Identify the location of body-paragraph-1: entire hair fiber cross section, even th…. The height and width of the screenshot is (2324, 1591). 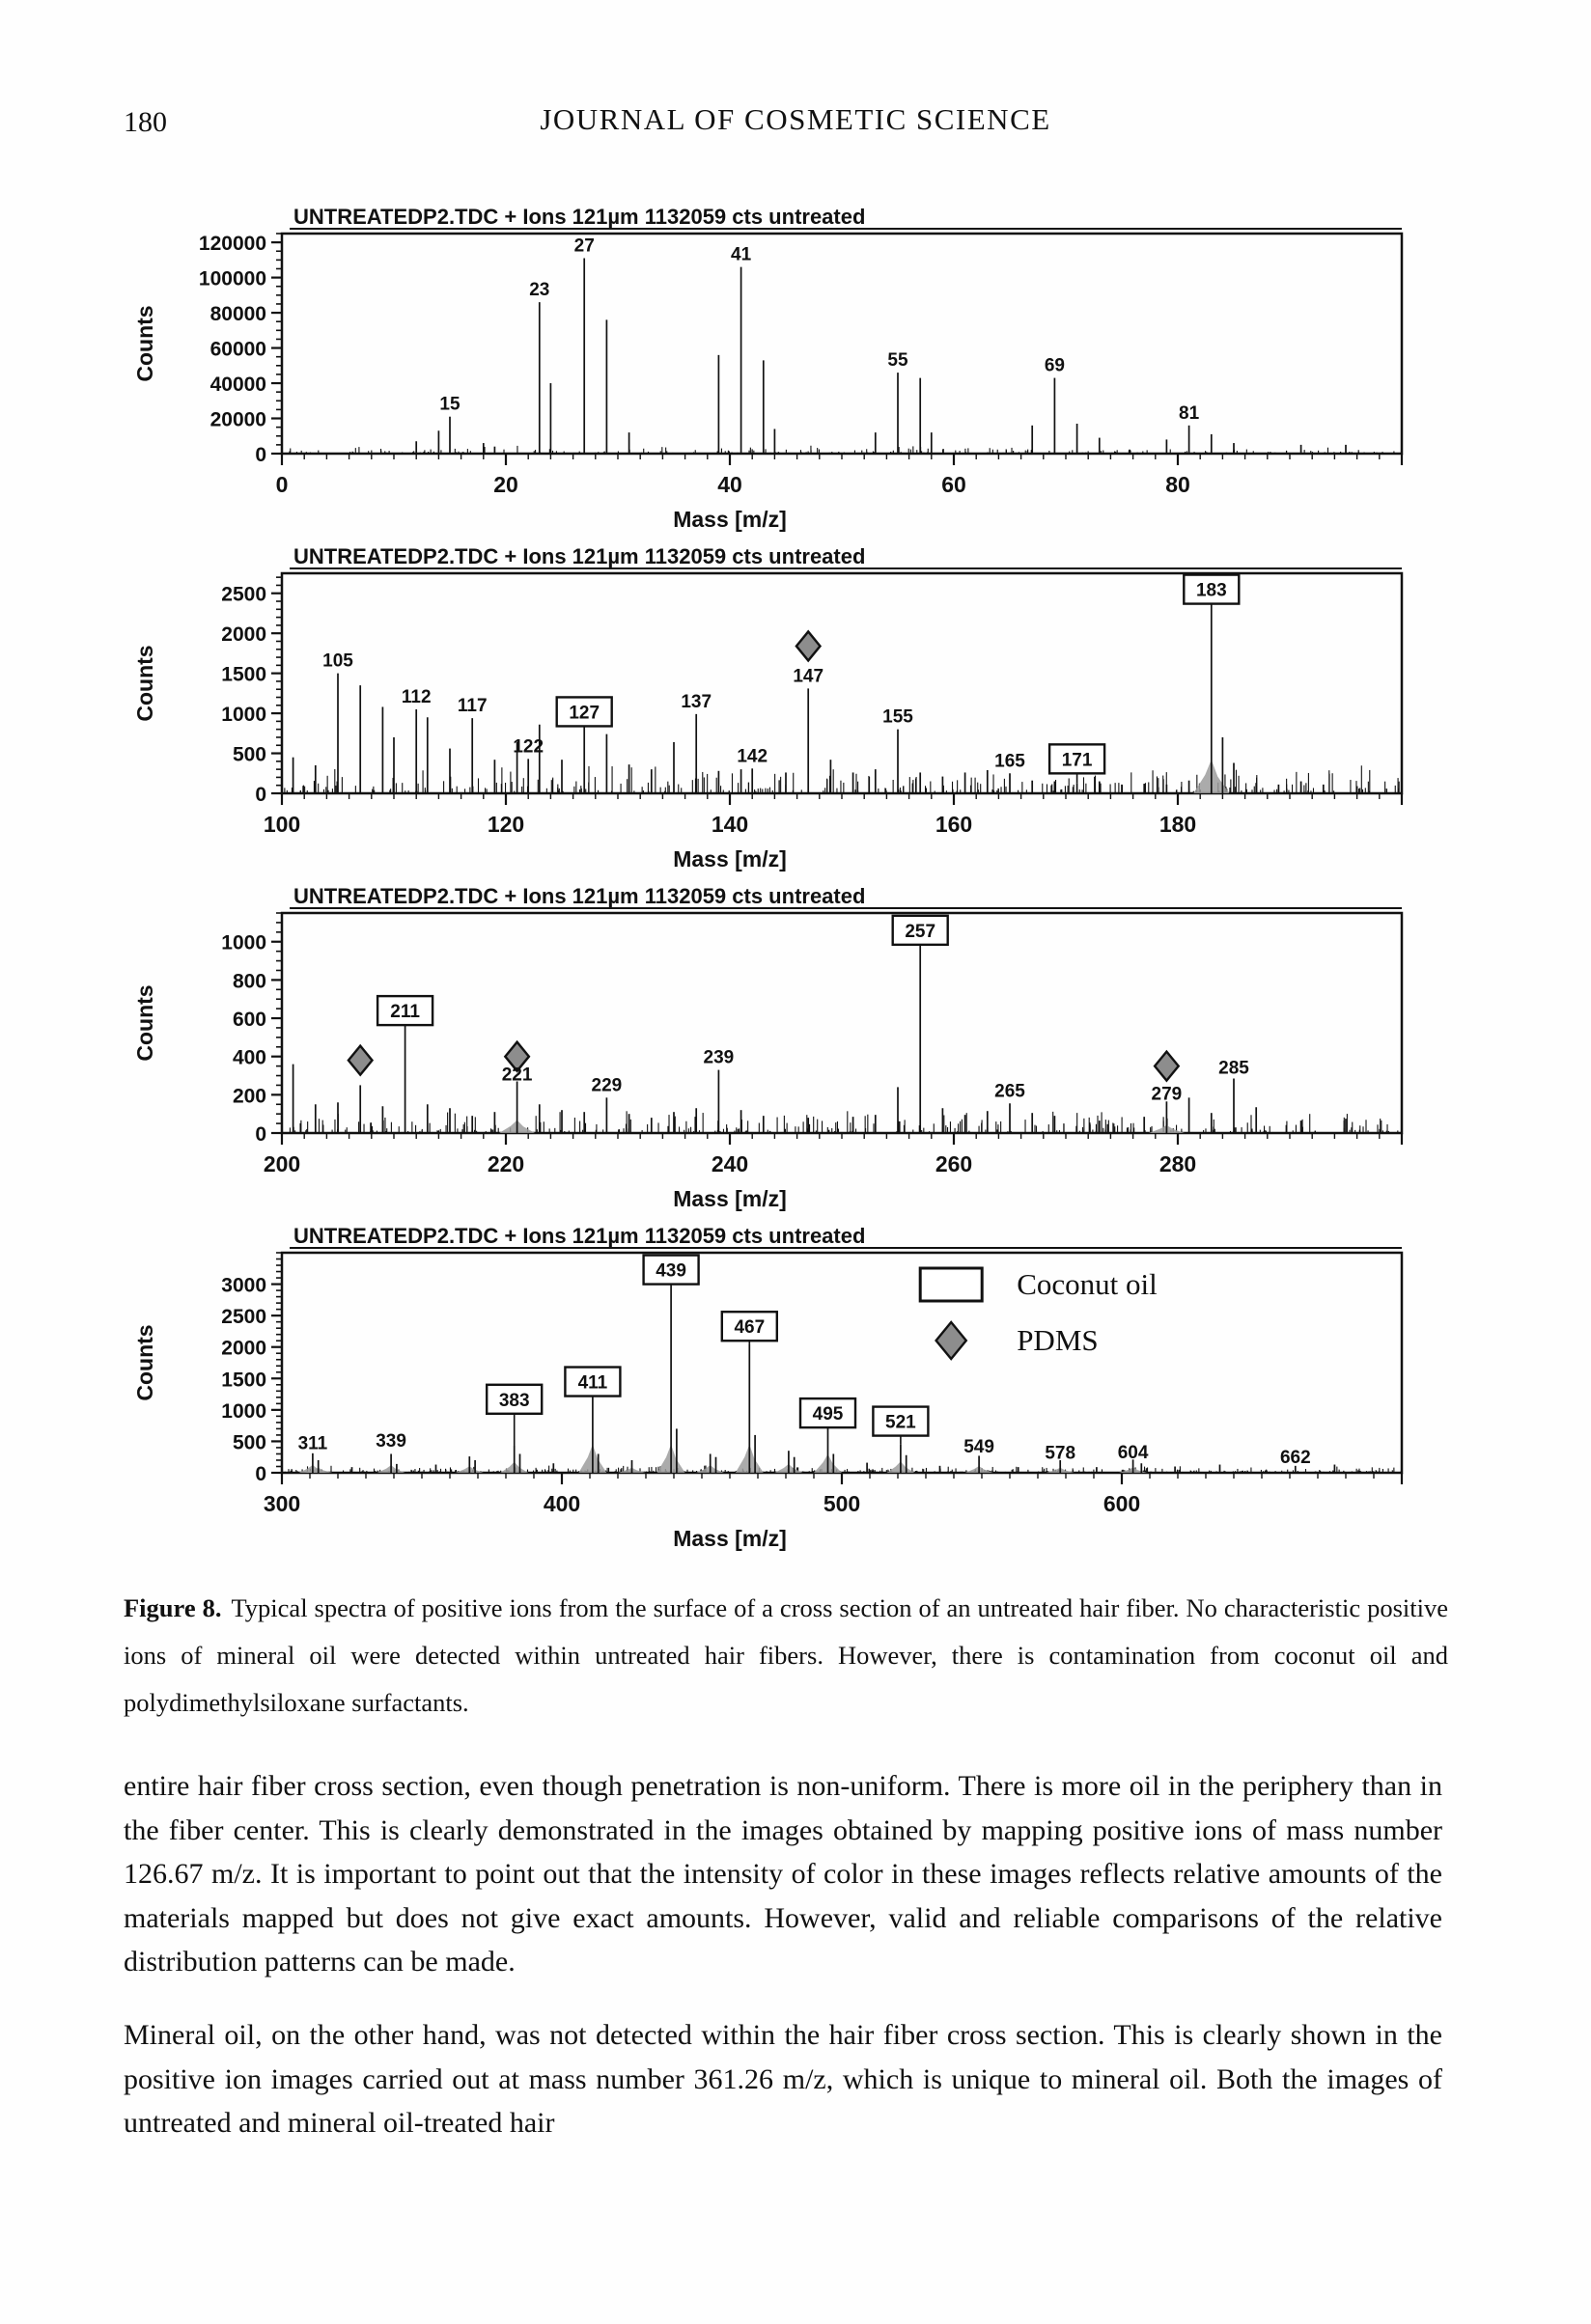
(783, 1874).